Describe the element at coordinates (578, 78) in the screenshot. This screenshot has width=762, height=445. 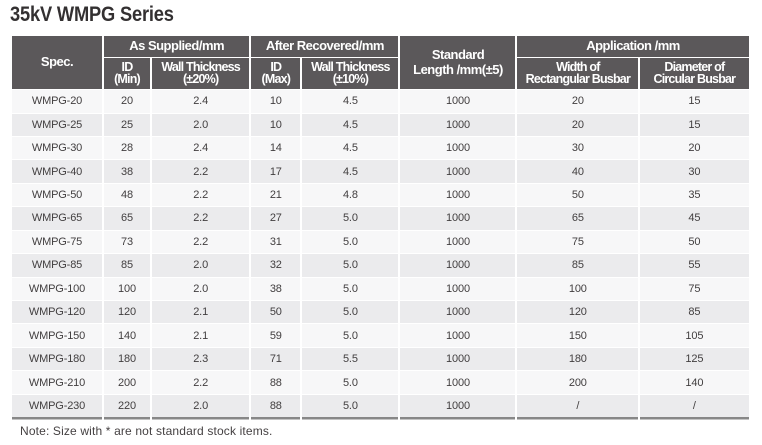
I see `header-width-rectangular-line2: Rectangular Busbar` at that location.